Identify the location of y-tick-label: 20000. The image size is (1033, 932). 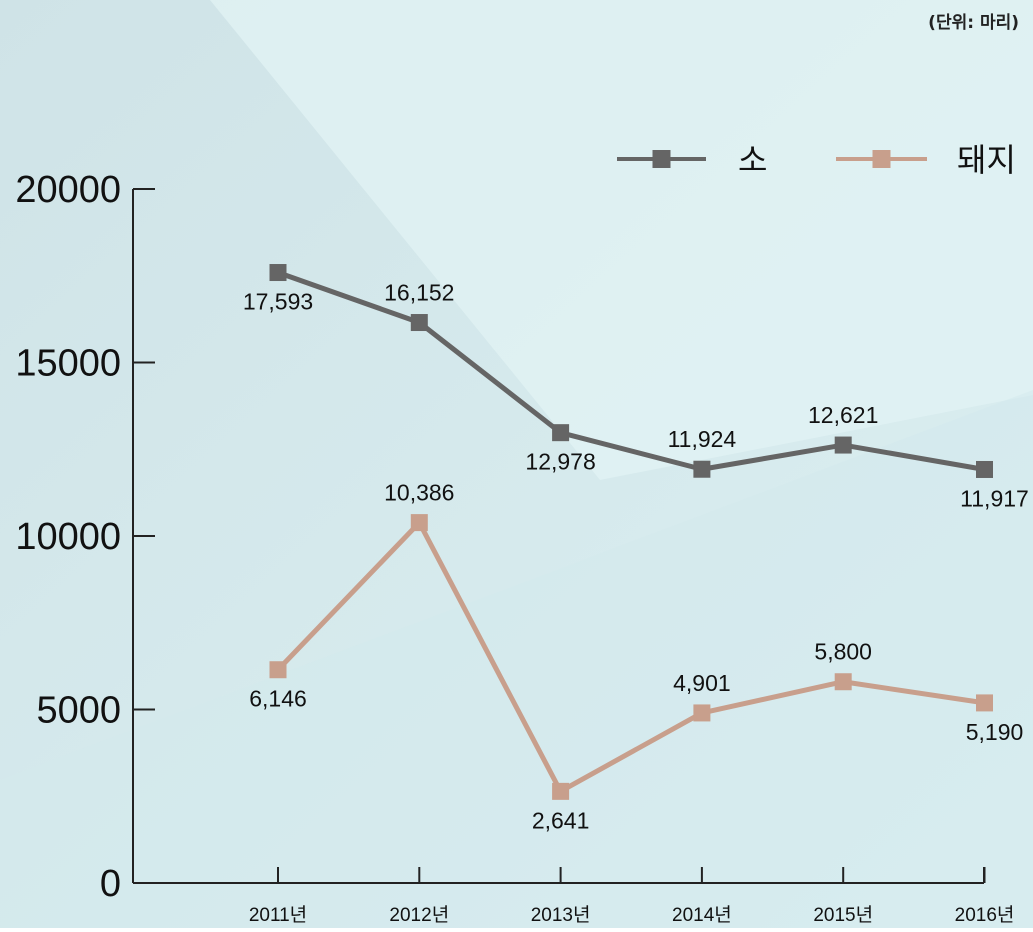
(68, 190).